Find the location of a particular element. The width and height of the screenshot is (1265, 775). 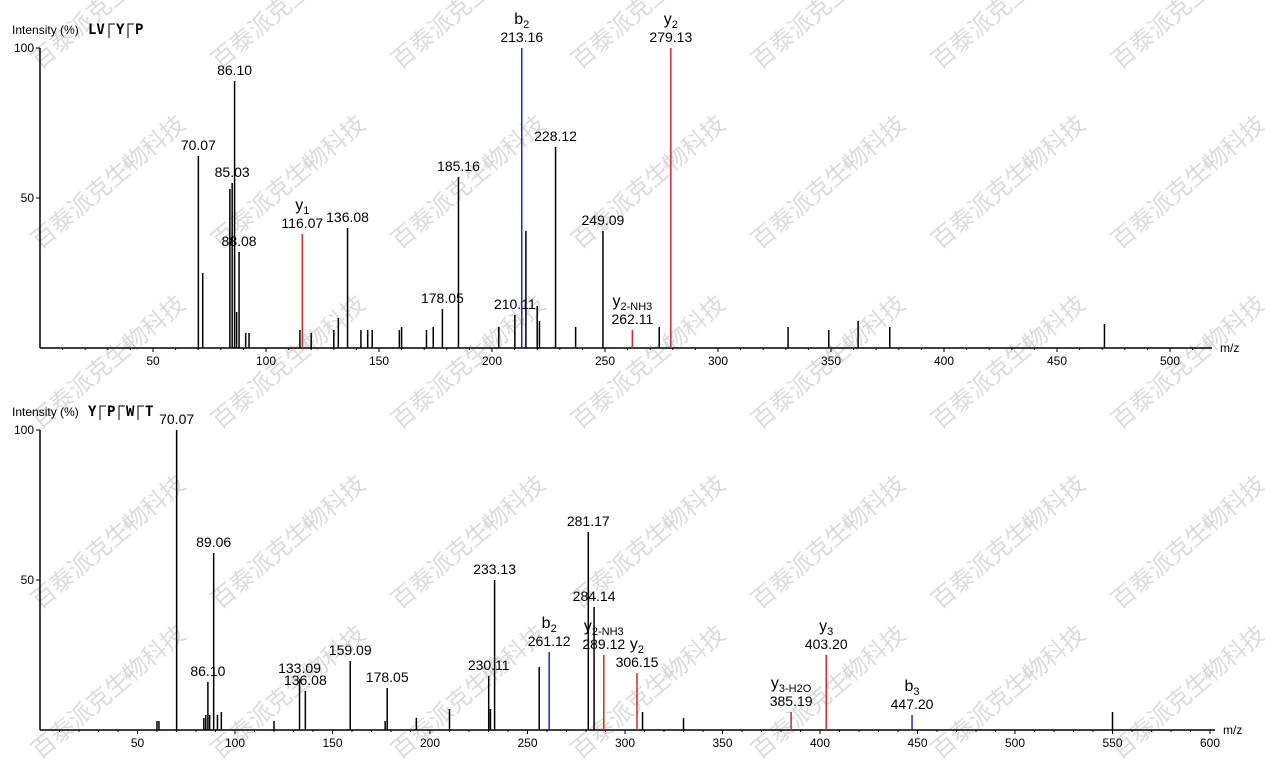

peak-label: 230.11 is located at coordinates (489, 665).